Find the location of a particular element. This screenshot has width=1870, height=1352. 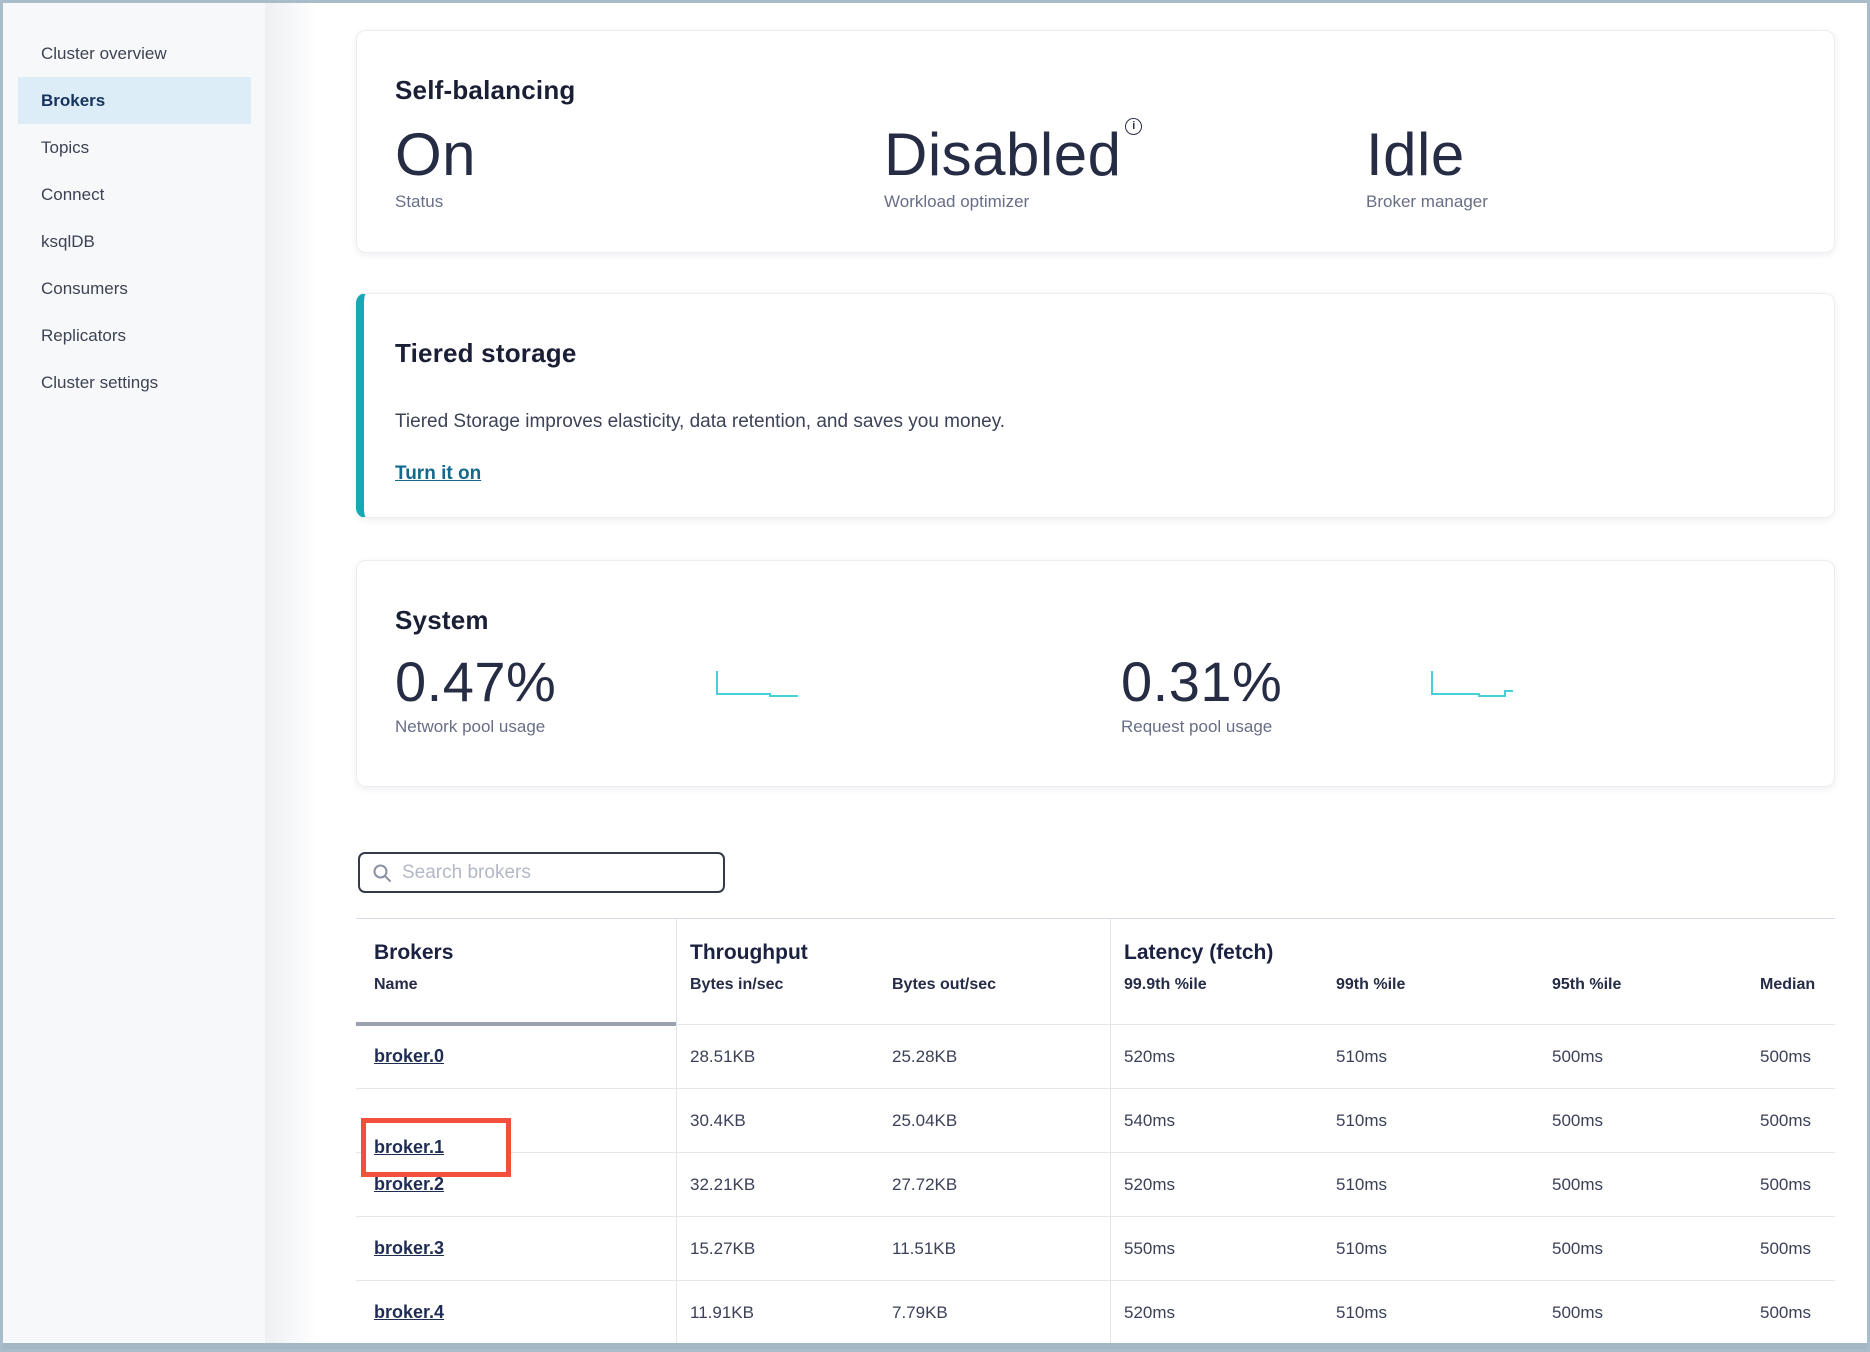

network-pool-value: 0.47% is located at coordinates (476, 681).